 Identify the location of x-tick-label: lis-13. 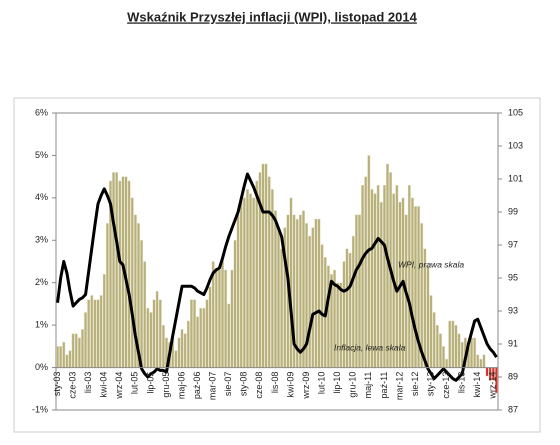
(462, 383).